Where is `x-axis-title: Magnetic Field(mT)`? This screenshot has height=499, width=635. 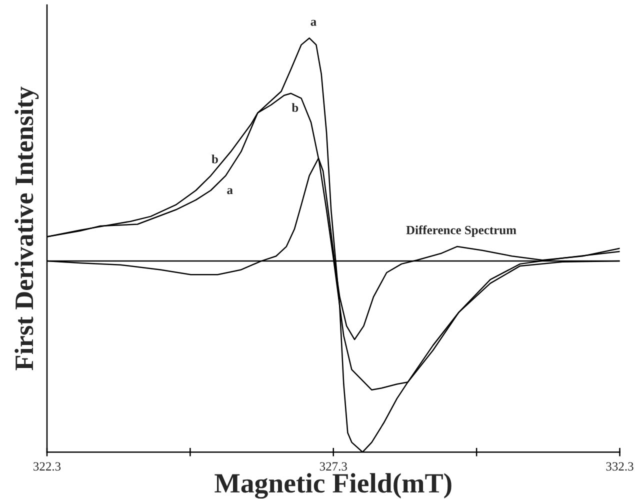 x-axis-title: Magnetic Field(mT) is located at coordinates (333, 486).